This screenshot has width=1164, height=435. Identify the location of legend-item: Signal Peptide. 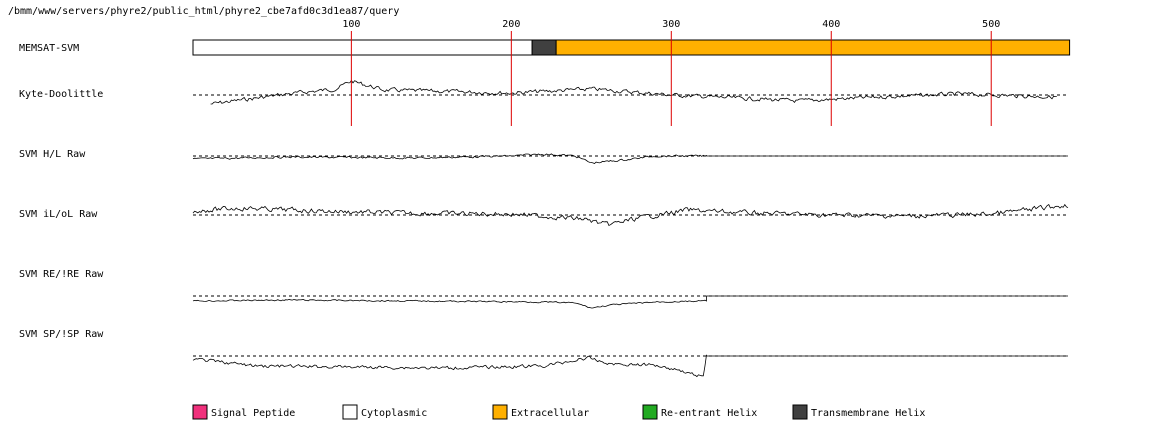
(243, 412).